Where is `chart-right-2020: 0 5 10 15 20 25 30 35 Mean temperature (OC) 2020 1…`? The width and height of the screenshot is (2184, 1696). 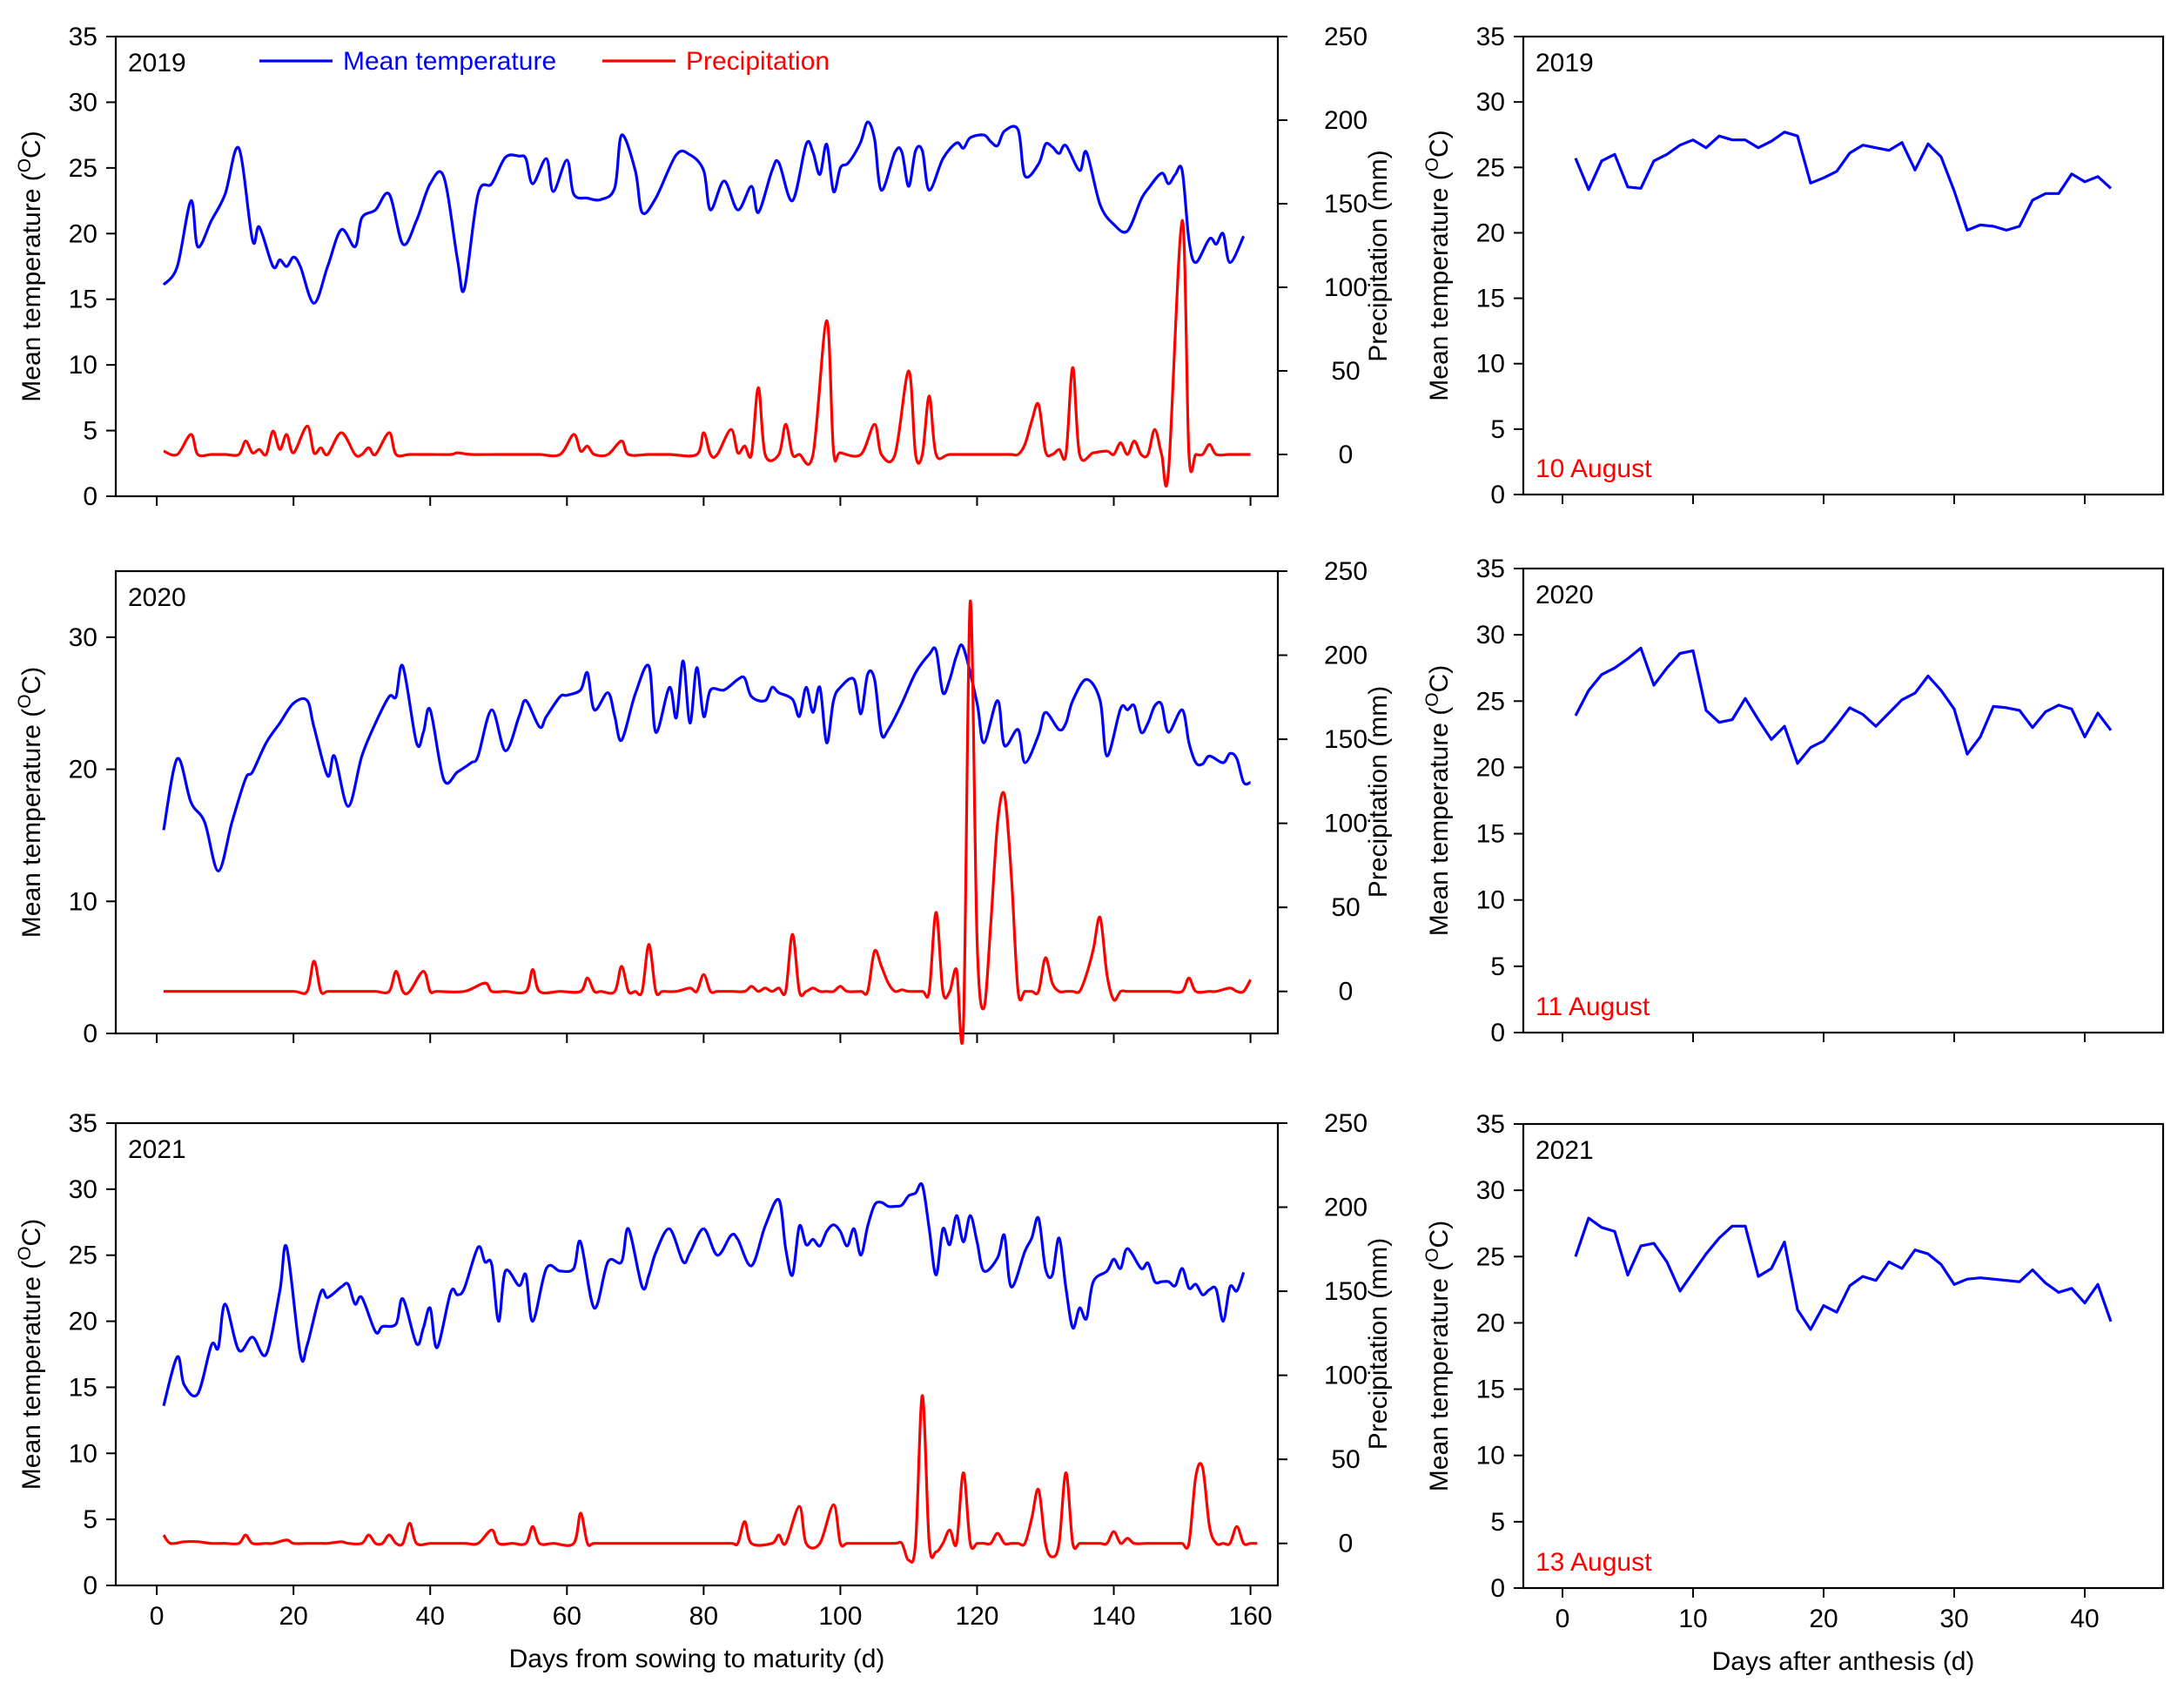
chart-right-2020: 0 5 10 15 20 25 30 35 Mean temperature (OC) 2020 1… is located at coordinates (1793, 801).